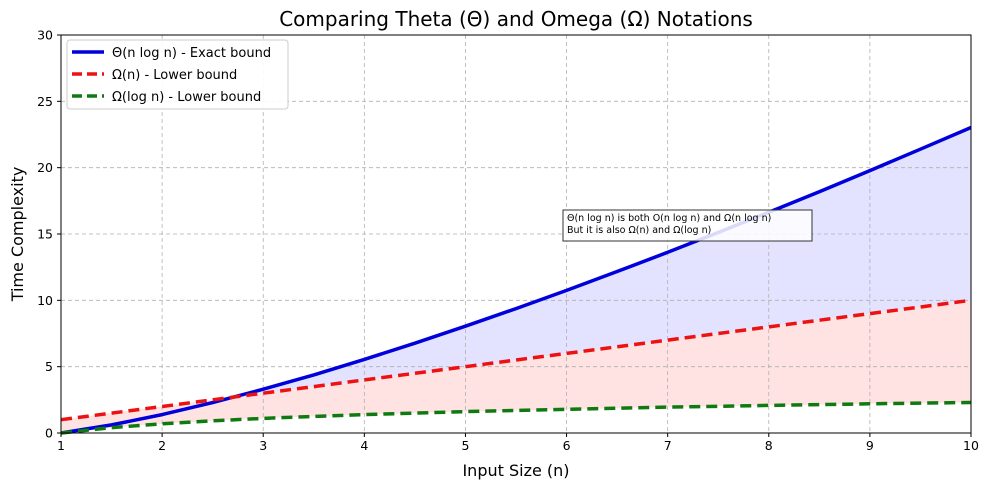  Describe the element at coordinates (567, 445) in the screenshot. I see `x-tick-label-5: 6` at that location.